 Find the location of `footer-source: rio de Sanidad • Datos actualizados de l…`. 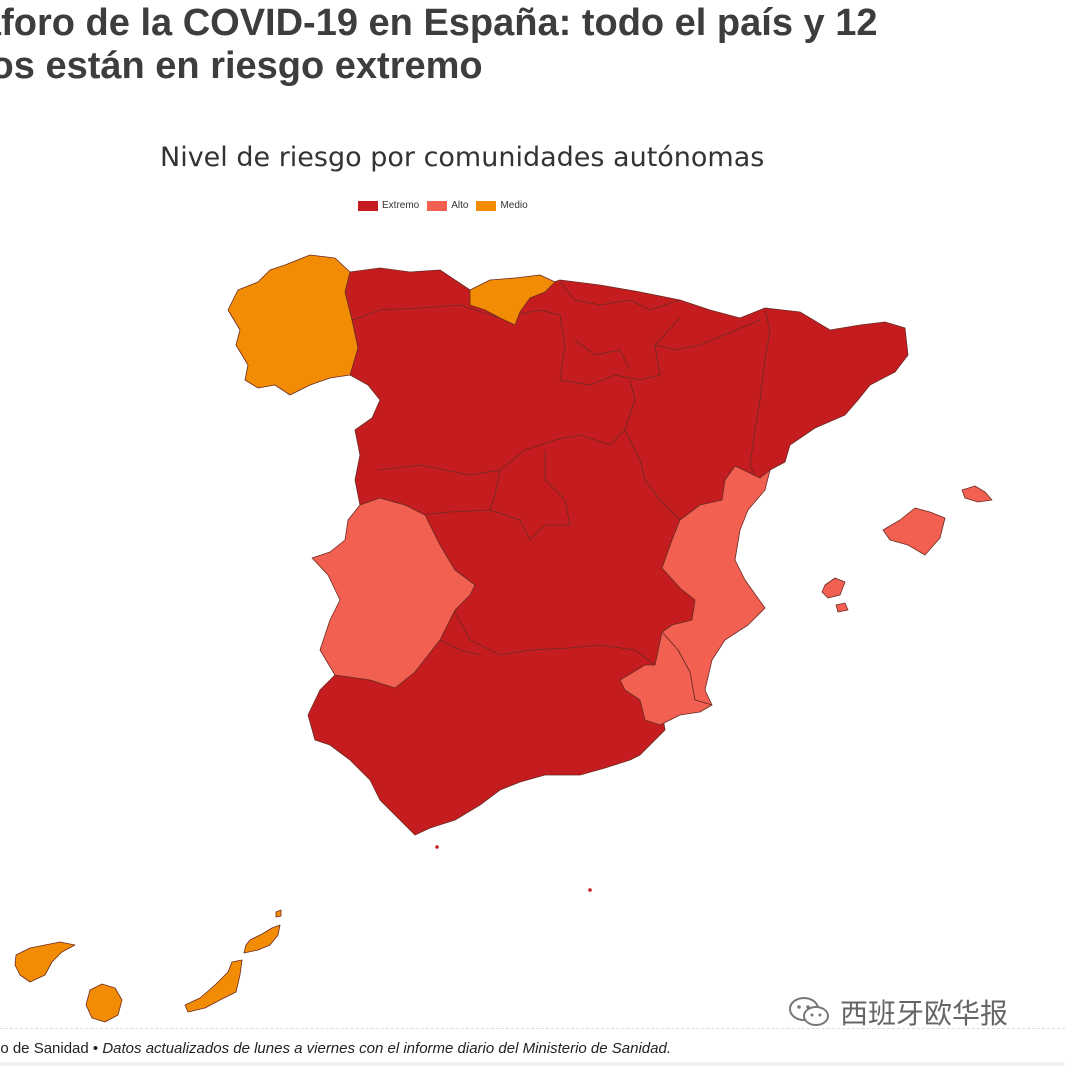

footer-source: rio de Sanidad • Datos actualizados de l… is located at coordinates (335, 1048).